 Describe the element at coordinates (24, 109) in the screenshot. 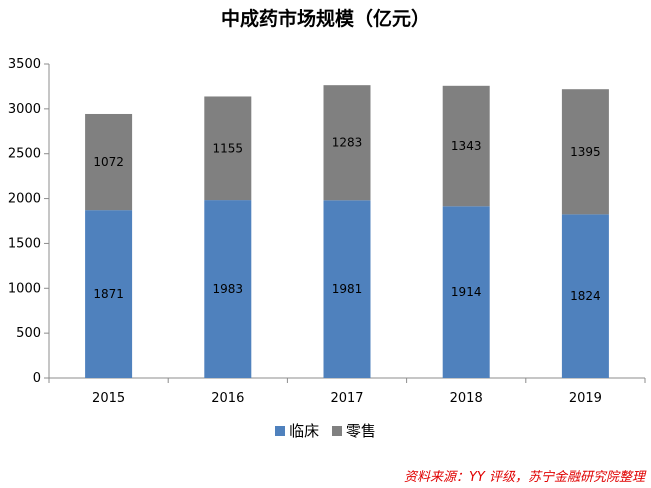

I see `y-tick-label: 3000` at that location.